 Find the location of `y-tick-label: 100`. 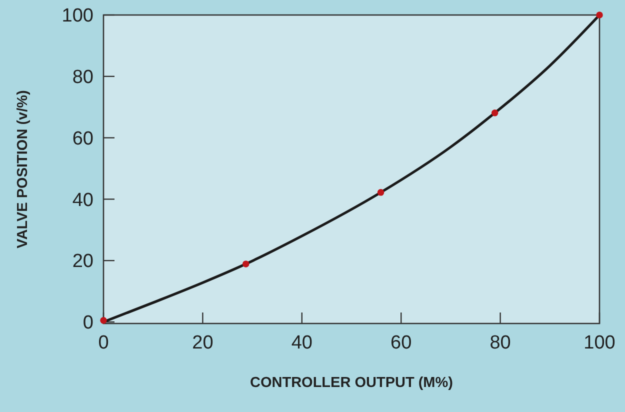

y-tick-label: 100 is located at coordinates (78, 16).